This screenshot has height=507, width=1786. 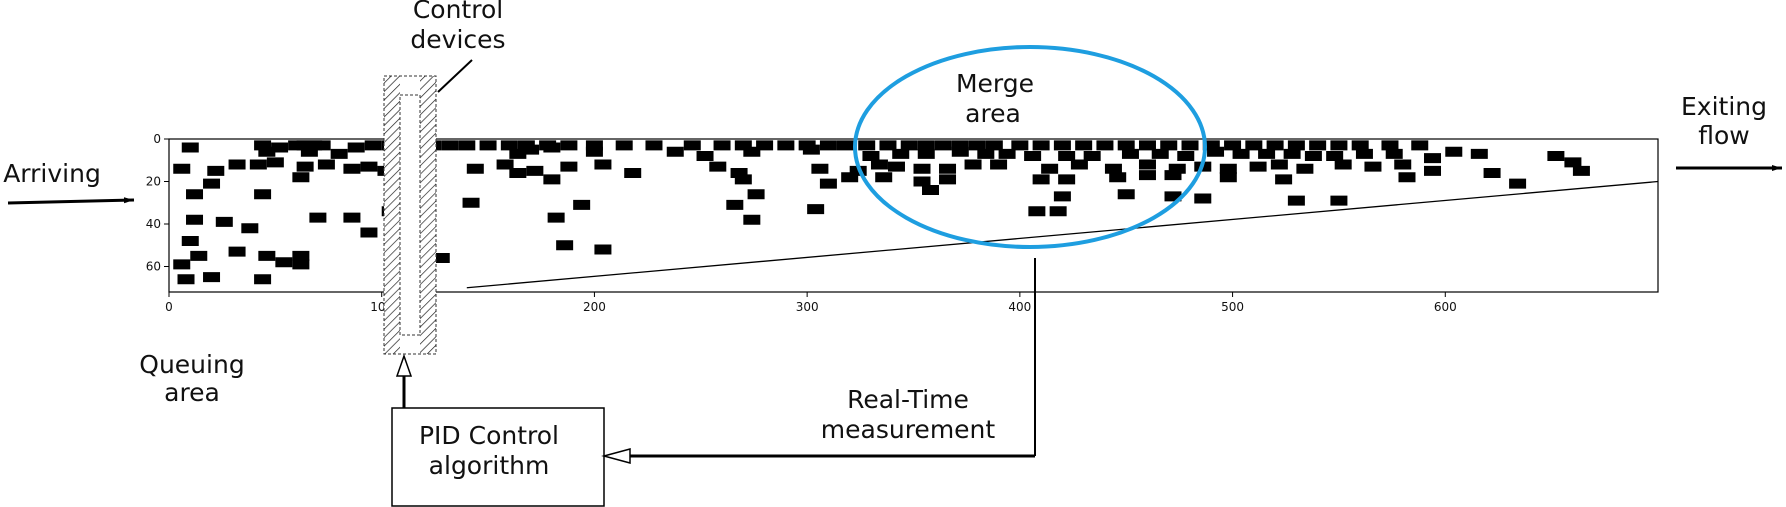 I want to click on x-tick-label: 200, so click(x=594, y=307).